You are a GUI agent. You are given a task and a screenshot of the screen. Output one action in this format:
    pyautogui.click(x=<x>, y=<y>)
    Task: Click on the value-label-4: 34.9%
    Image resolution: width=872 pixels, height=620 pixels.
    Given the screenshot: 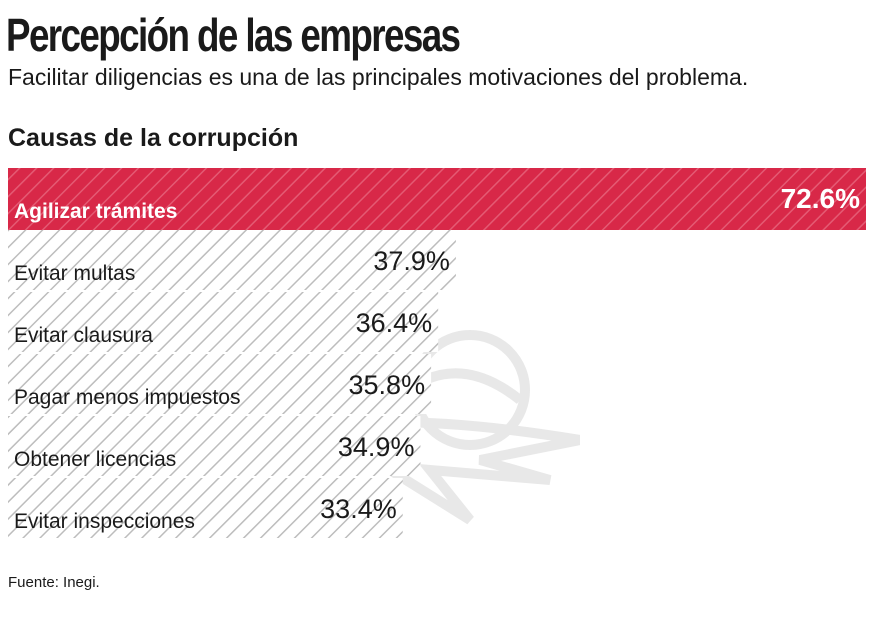 What is the action you would take?
    pyautogui.click(x=376, y=447)
    